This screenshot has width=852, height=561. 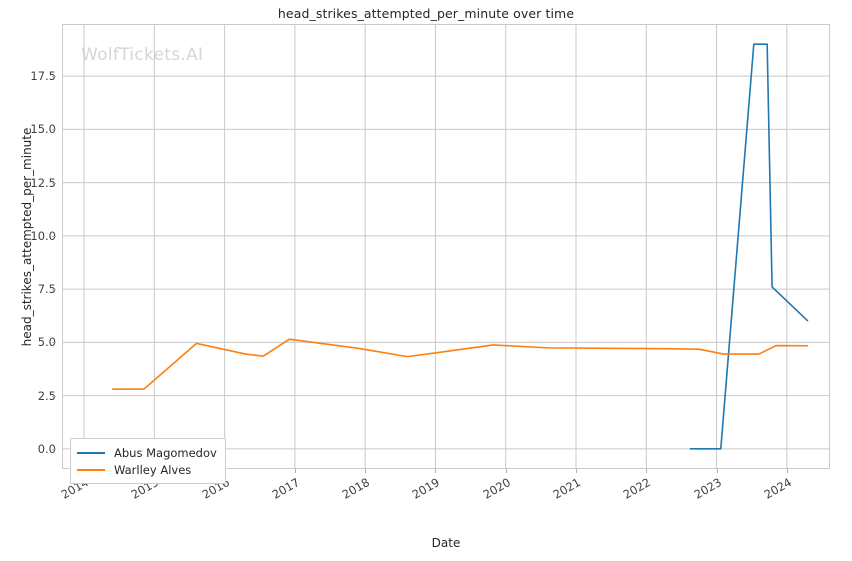 What do you see at coordinates (43, 235) in the screenshot?
I see `y-tick-label: 10.0` at bounding box center [43, 235].